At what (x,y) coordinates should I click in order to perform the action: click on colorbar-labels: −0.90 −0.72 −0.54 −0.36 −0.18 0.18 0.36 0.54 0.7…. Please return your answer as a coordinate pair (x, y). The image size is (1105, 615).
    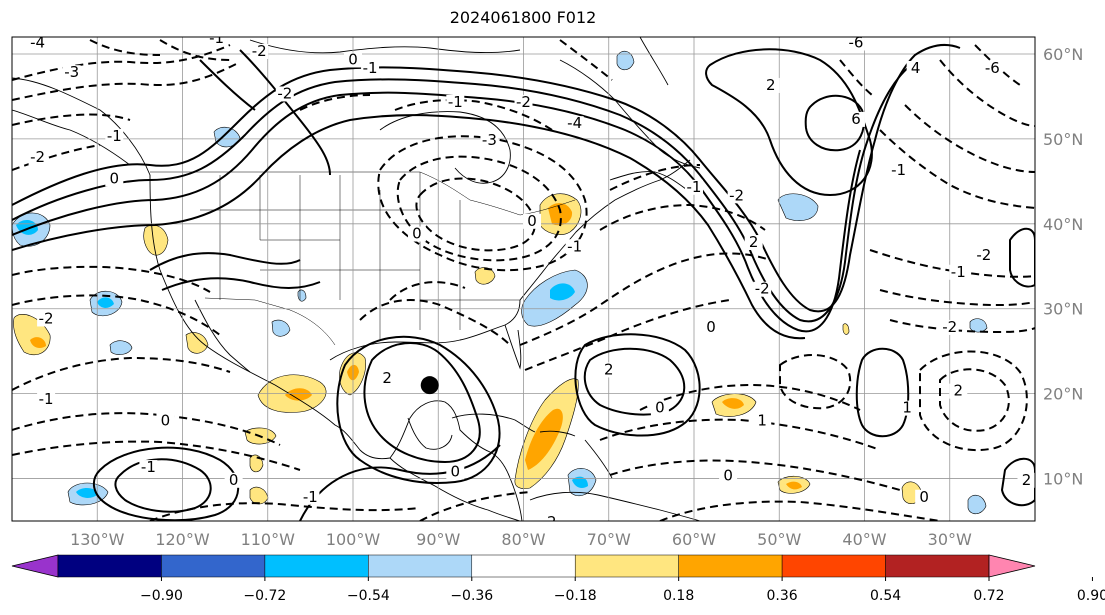
    Looking at the image, I should click on (622, 590).